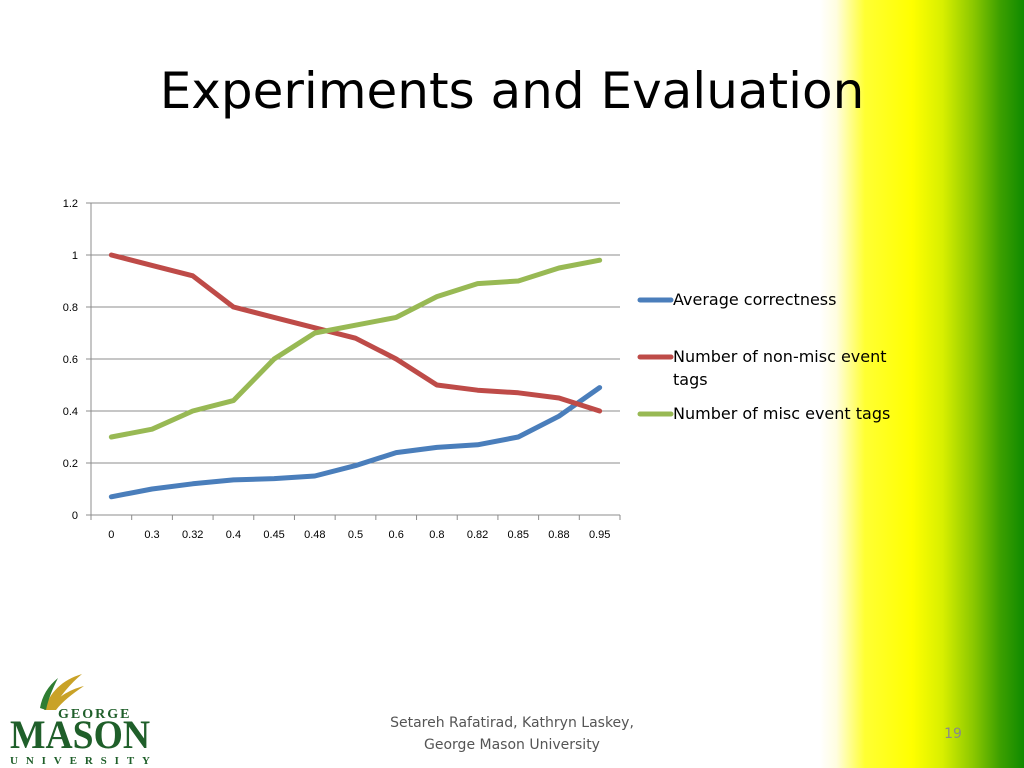 The height and width of the screenshot is (768, 1024). Describe the element at coordinates (781, 413) in the screenshot. I see `legend-label-3: Number of misc event tags` at that location.